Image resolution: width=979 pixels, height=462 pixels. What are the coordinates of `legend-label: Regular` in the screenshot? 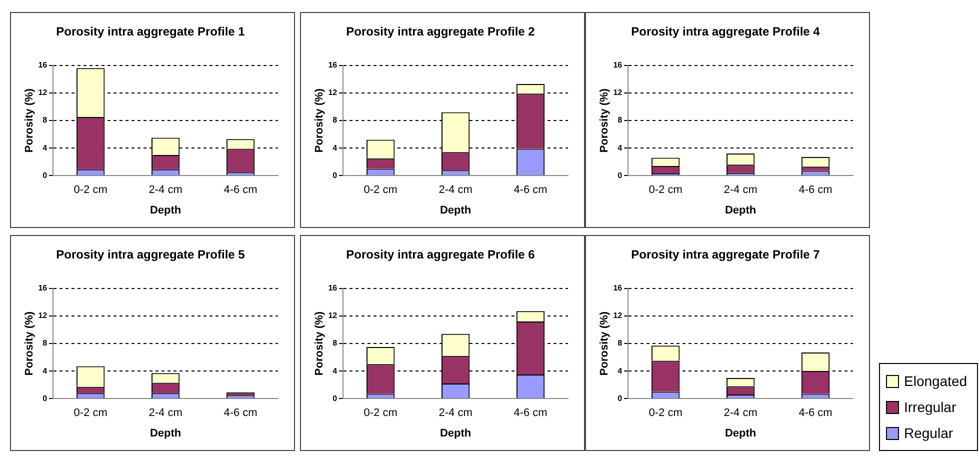 It's located at (929, 433).